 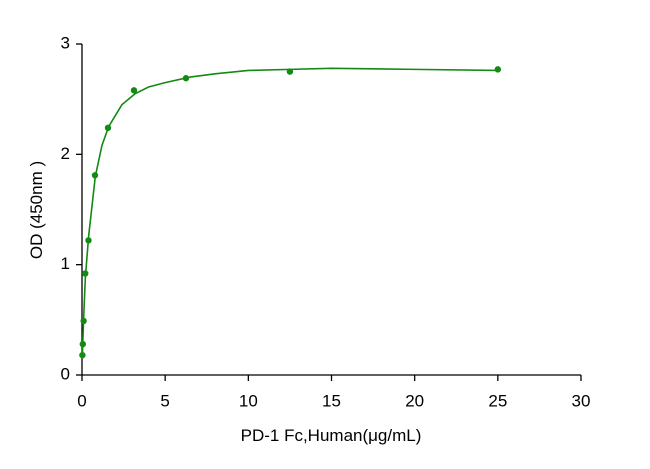 What do you see at coordinates (164, 400) in the screenshot?
I see `x-tick-label: 5` at bounding box center [164, 400].